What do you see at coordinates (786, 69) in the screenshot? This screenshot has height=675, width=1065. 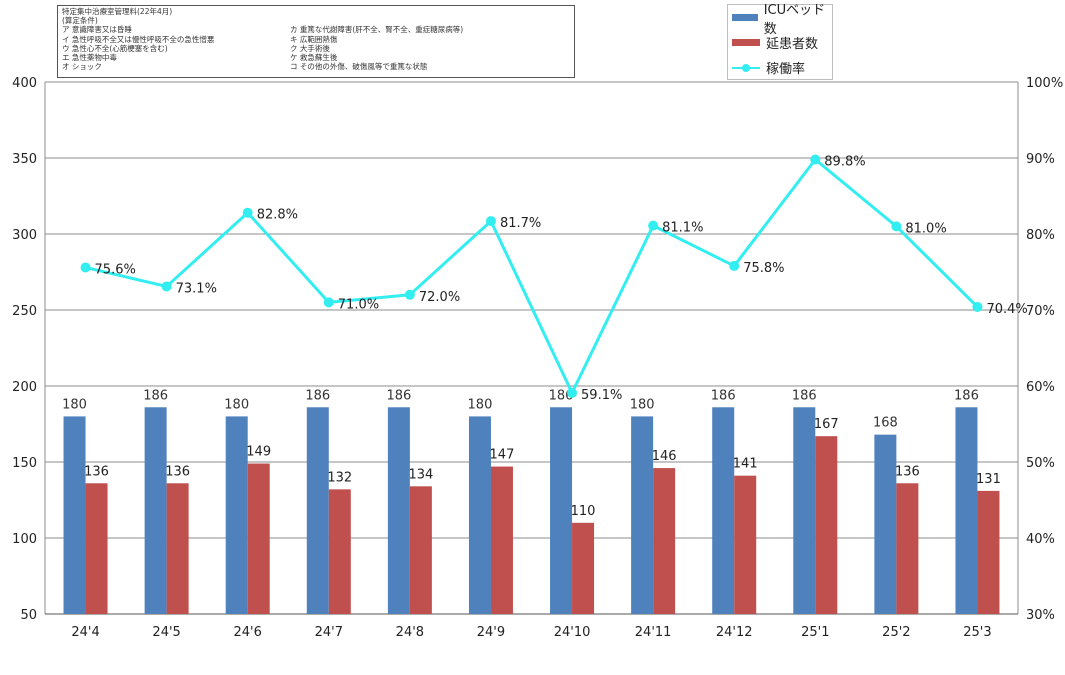 I see `legend-label-rate: 稼働率` at bounding box center [786, 69].